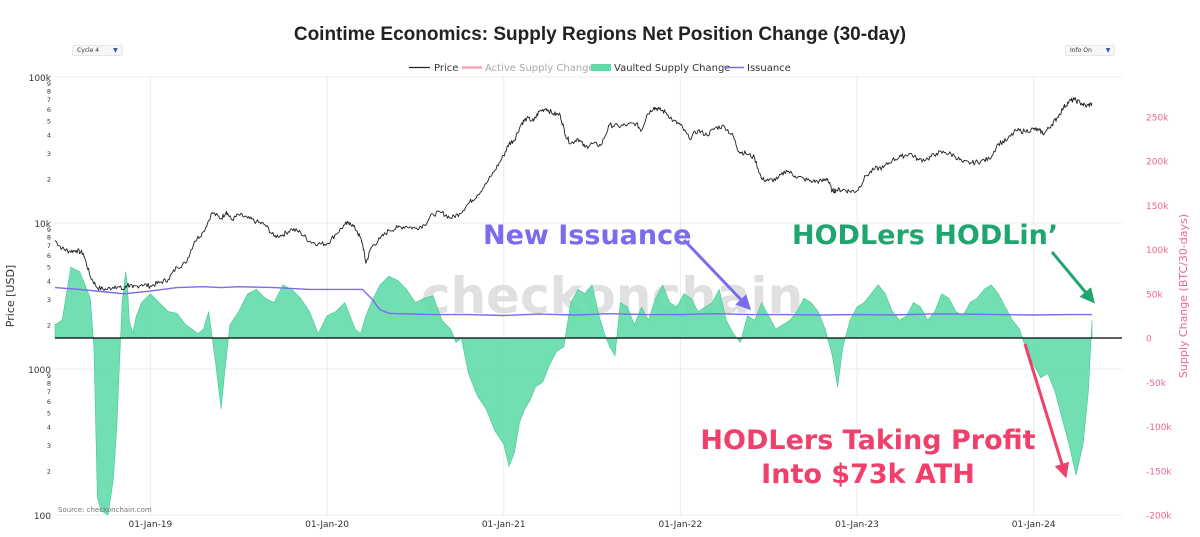 This screenshot has width=1200, height=537. Describe the element at coordinates (680, 525) in the screenshot. I see `x-tick-label: 01-Jan-22` at that location.